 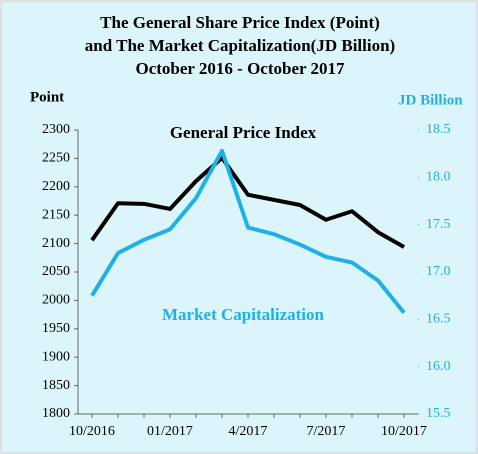 What do you see at coordinates (56, 129) in the screenshot?
I see `y-tick-label: 2300` at bounding box center [56, 129].